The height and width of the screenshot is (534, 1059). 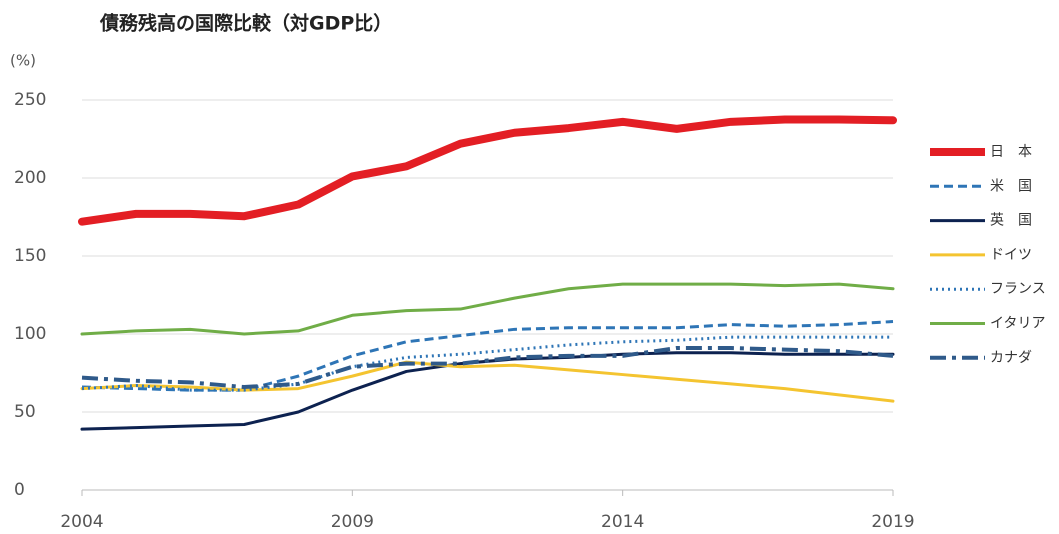 I want to click on legend-label: ドイツ, so click(x=1011, y=255).